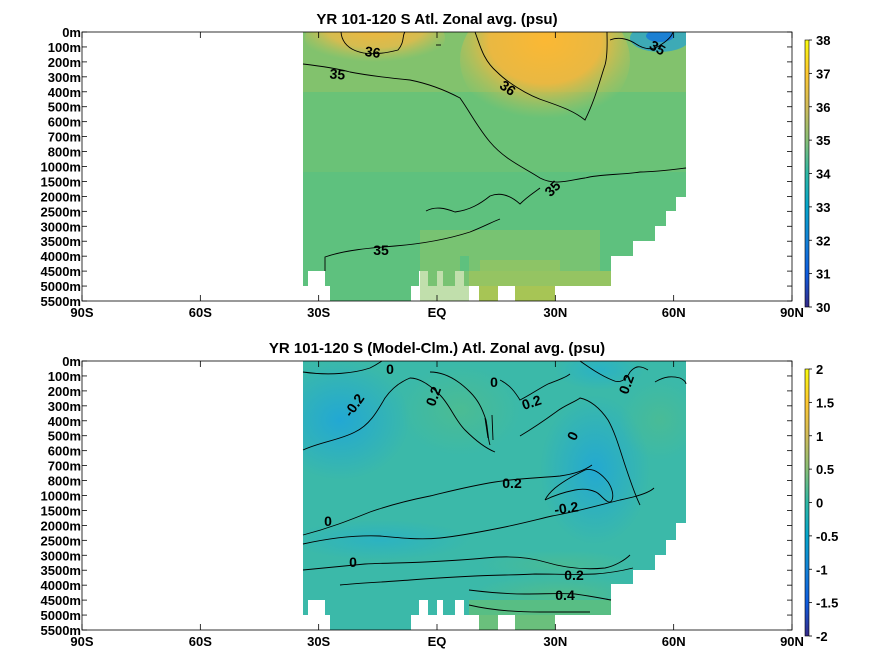 This screenshot has height=656, width=875. I want to click on y-tick-label: 600m, so click(64, 122).